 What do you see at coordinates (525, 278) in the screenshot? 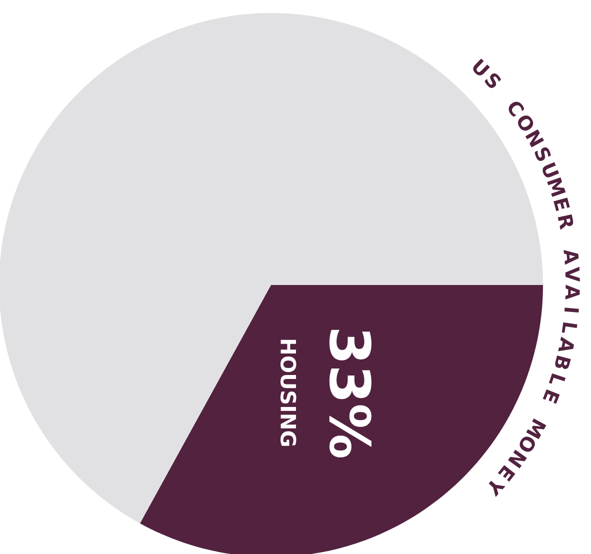
I see `chart-title: US CONSUMER AVAILABLE MONEY` at bounding box center [525, 278].